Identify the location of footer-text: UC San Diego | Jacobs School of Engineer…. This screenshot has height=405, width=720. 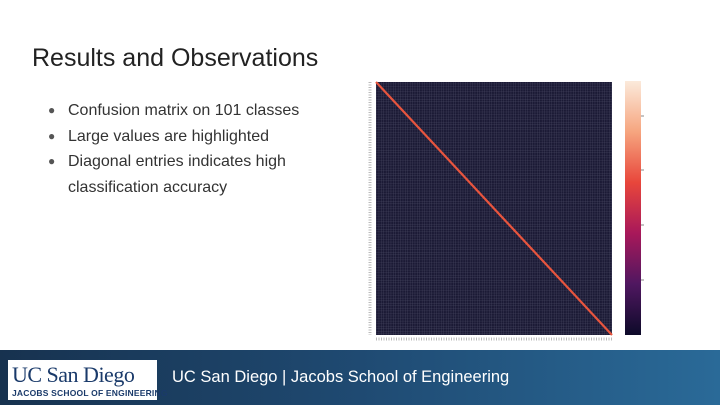
(341, 377).